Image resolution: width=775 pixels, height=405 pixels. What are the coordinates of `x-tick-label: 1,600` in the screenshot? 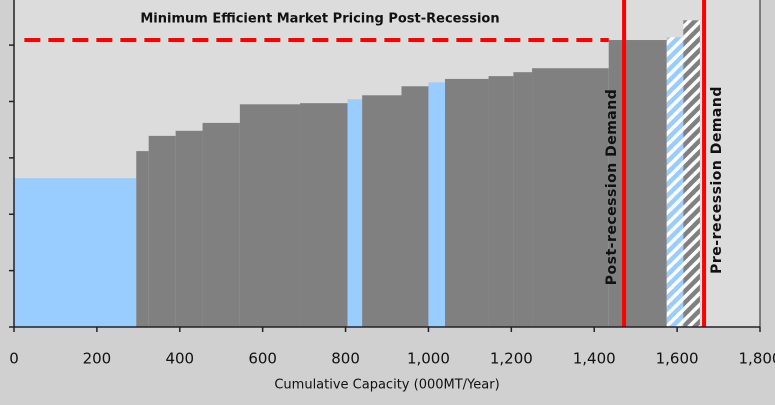 It's located at (677, 359).